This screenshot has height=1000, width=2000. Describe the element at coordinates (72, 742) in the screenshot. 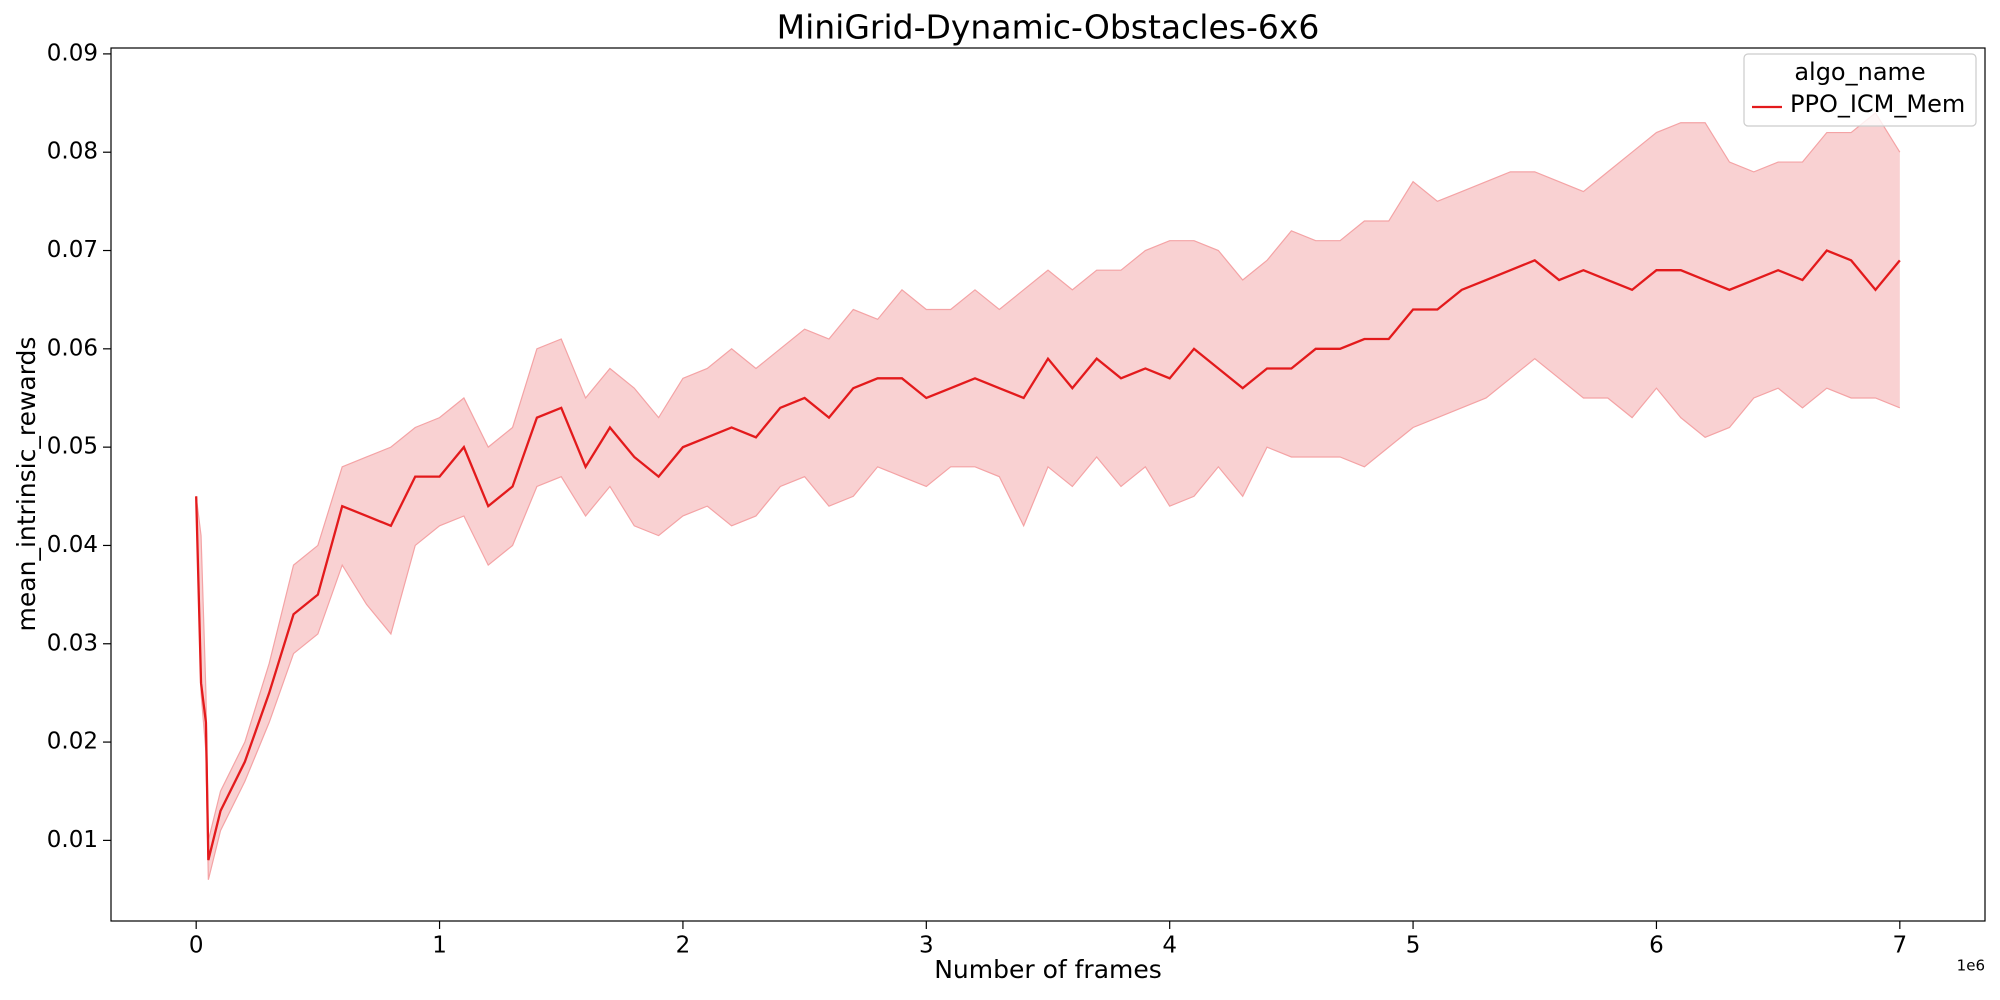

I see `y-tick-label: 0.02` at that location.